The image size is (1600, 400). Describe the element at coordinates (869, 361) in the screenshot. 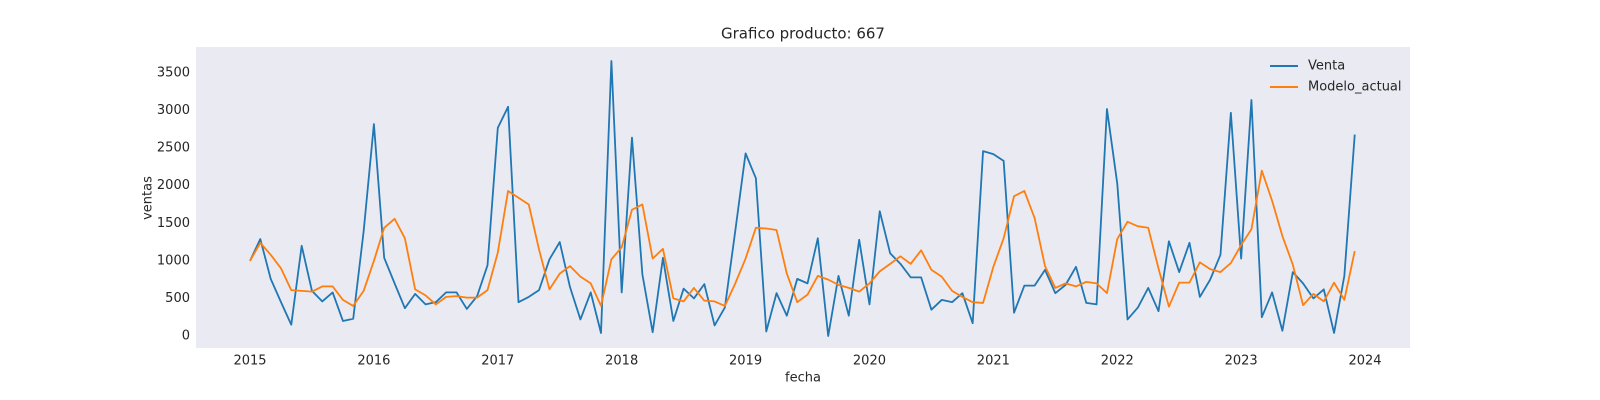

I see `x-tick-label: 2020` at that location.